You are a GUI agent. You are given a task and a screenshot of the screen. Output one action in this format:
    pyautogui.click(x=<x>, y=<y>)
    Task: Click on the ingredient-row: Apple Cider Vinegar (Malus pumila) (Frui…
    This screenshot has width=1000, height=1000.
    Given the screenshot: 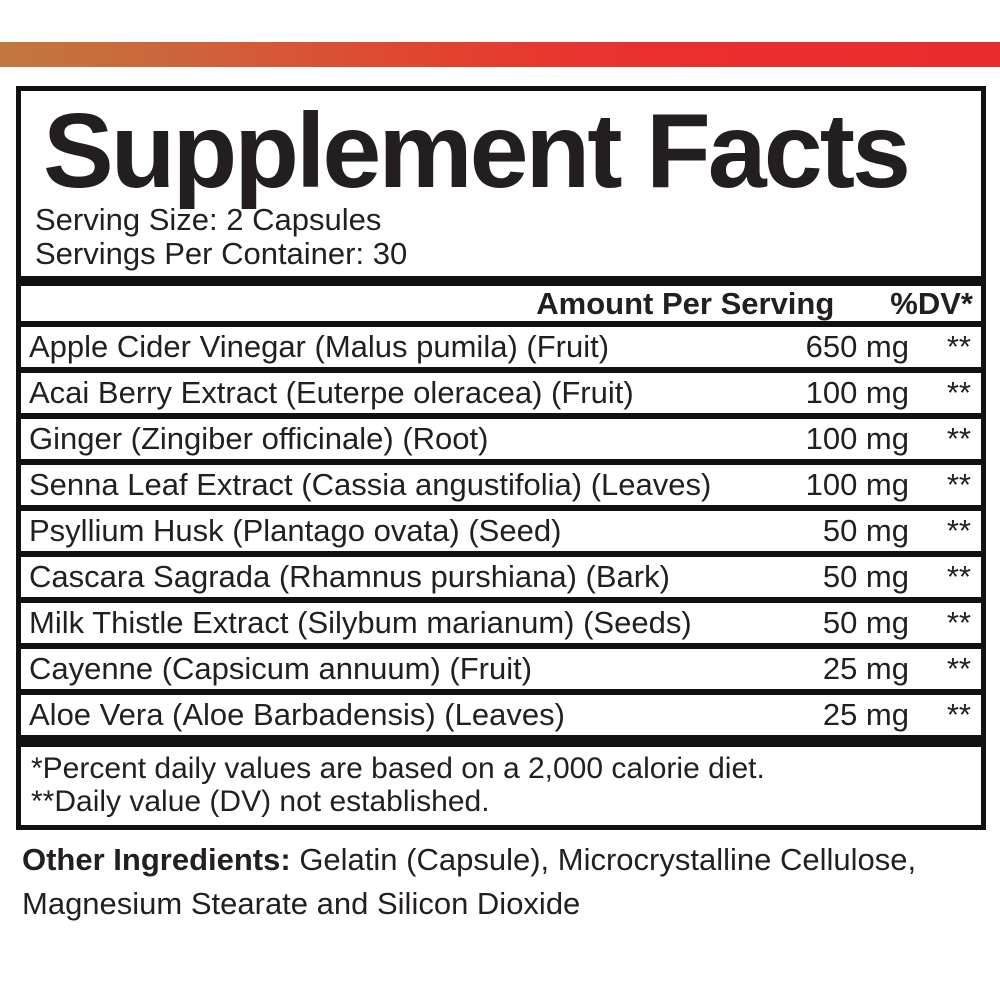 What is the action you would take?
    pyautogui.click(x=501, y=347)
    